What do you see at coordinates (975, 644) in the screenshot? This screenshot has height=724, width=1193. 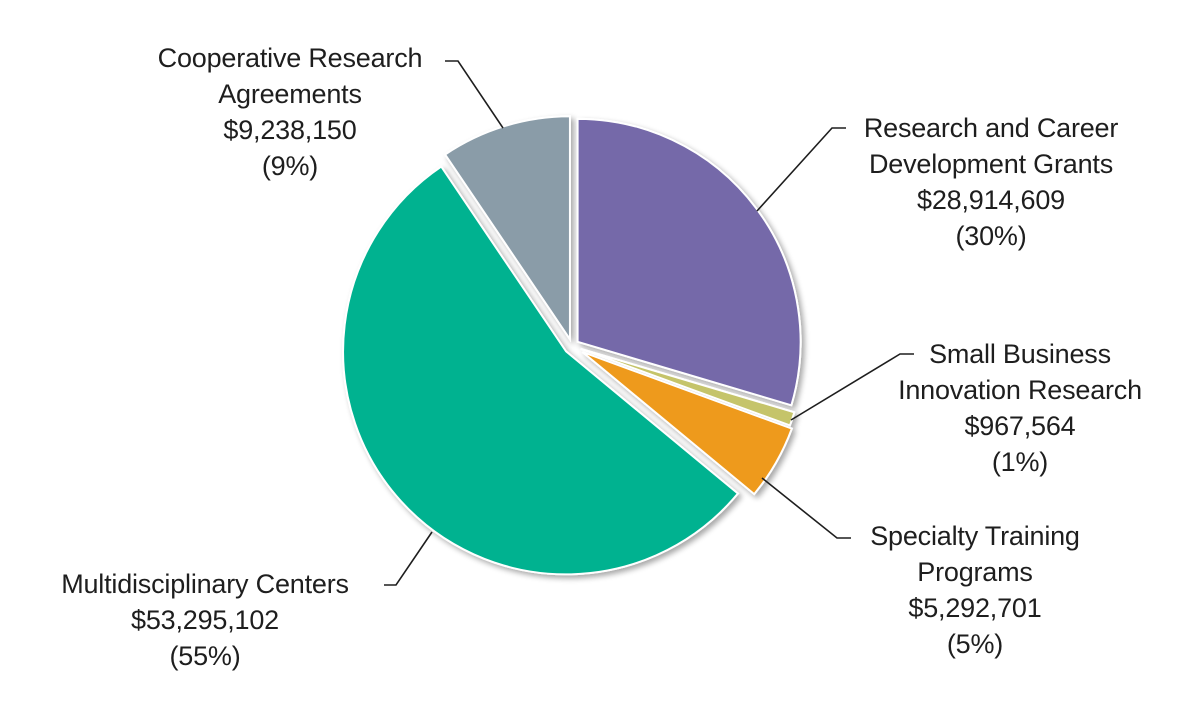 I see `label-specialty-training-percent: (5%)` at bounding box center [975, 644].